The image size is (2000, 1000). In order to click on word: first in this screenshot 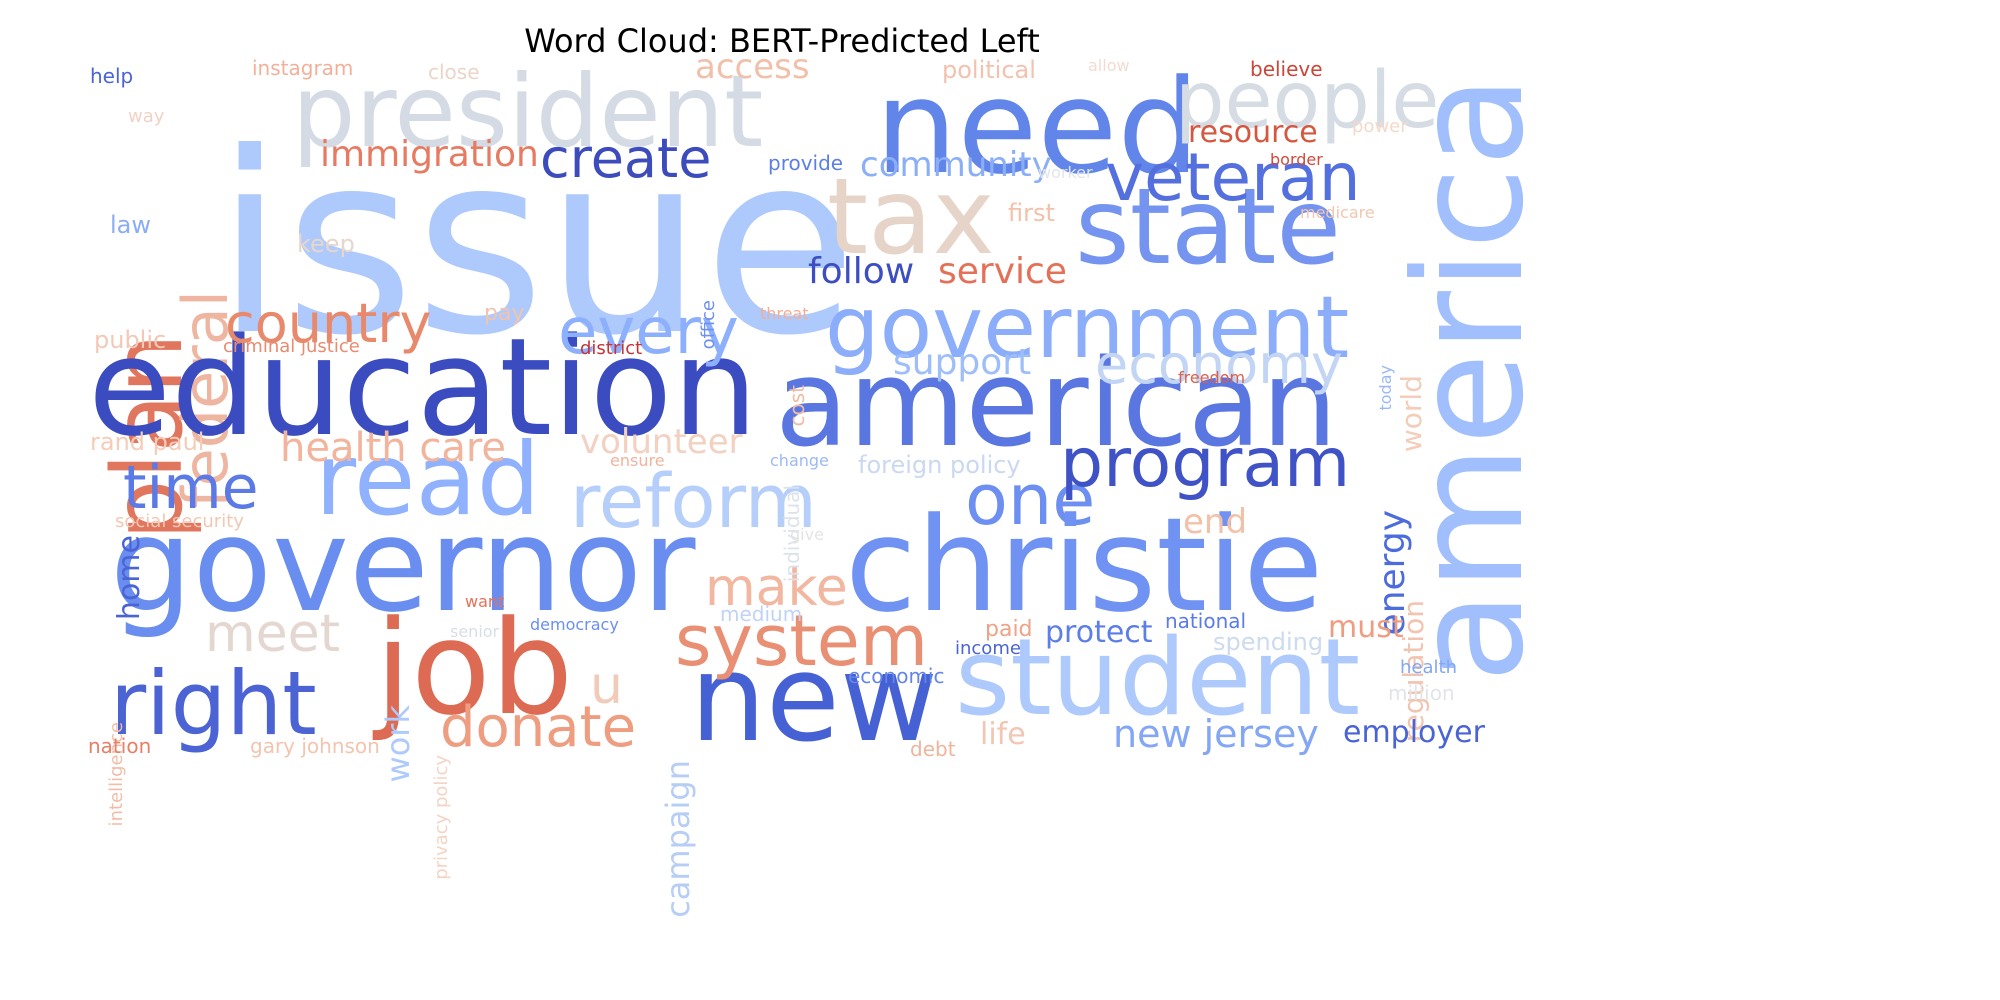, I will do `click(1031, 213)`.